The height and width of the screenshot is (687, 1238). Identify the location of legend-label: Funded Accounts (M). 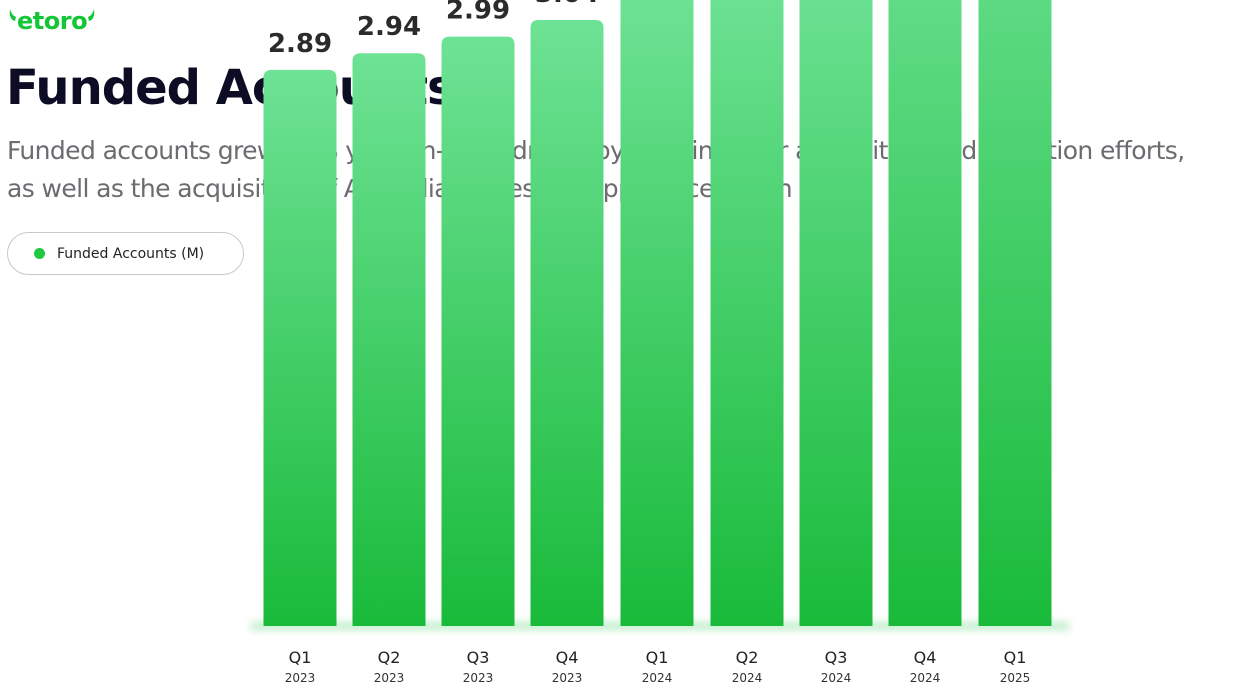
(131, 253).